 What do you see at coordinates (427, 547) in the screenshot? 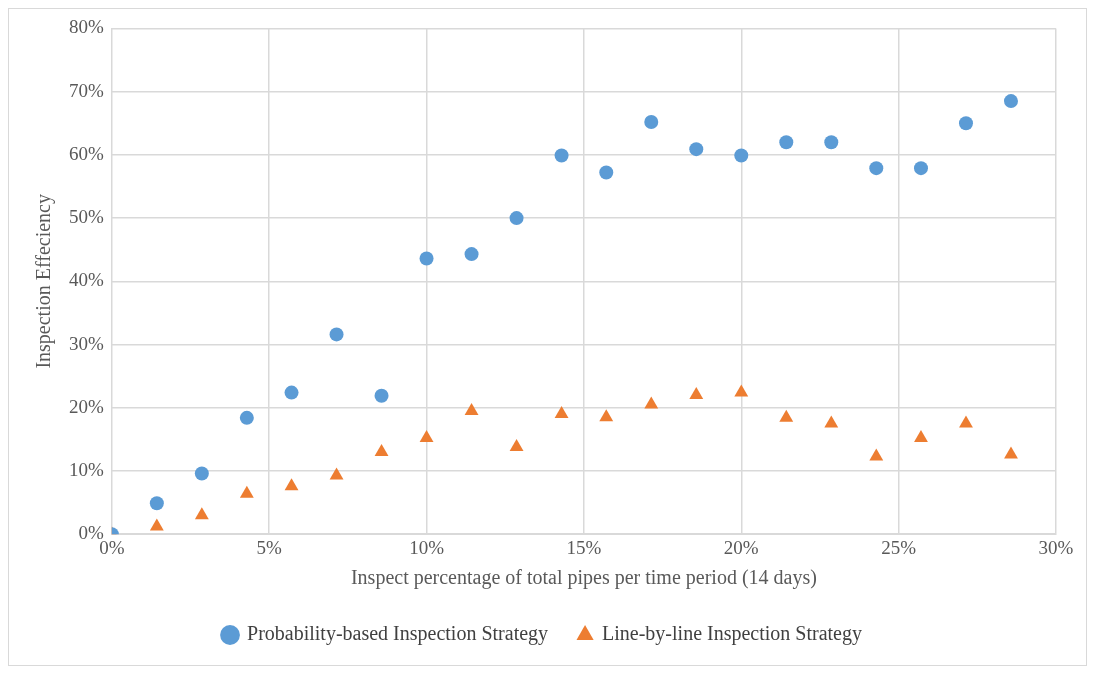
I see `x-tick-label: 10%` at bounding box center [427, 547].